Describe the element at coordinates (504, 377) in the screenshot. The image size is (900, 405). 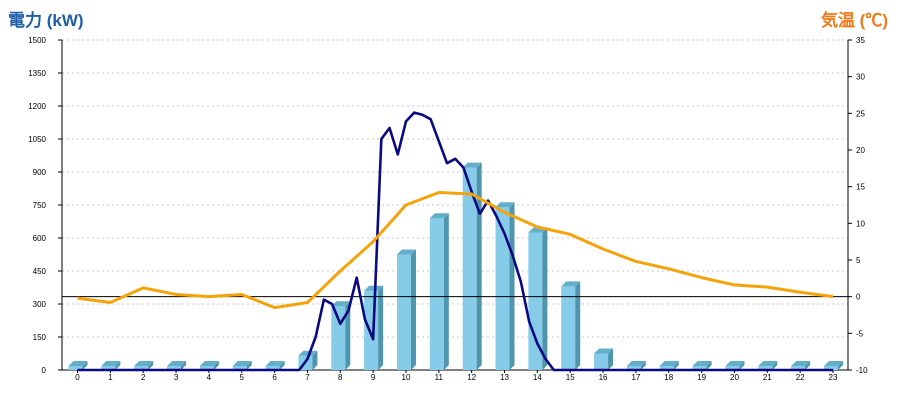
I see `x-tick-label: 13` at that location.